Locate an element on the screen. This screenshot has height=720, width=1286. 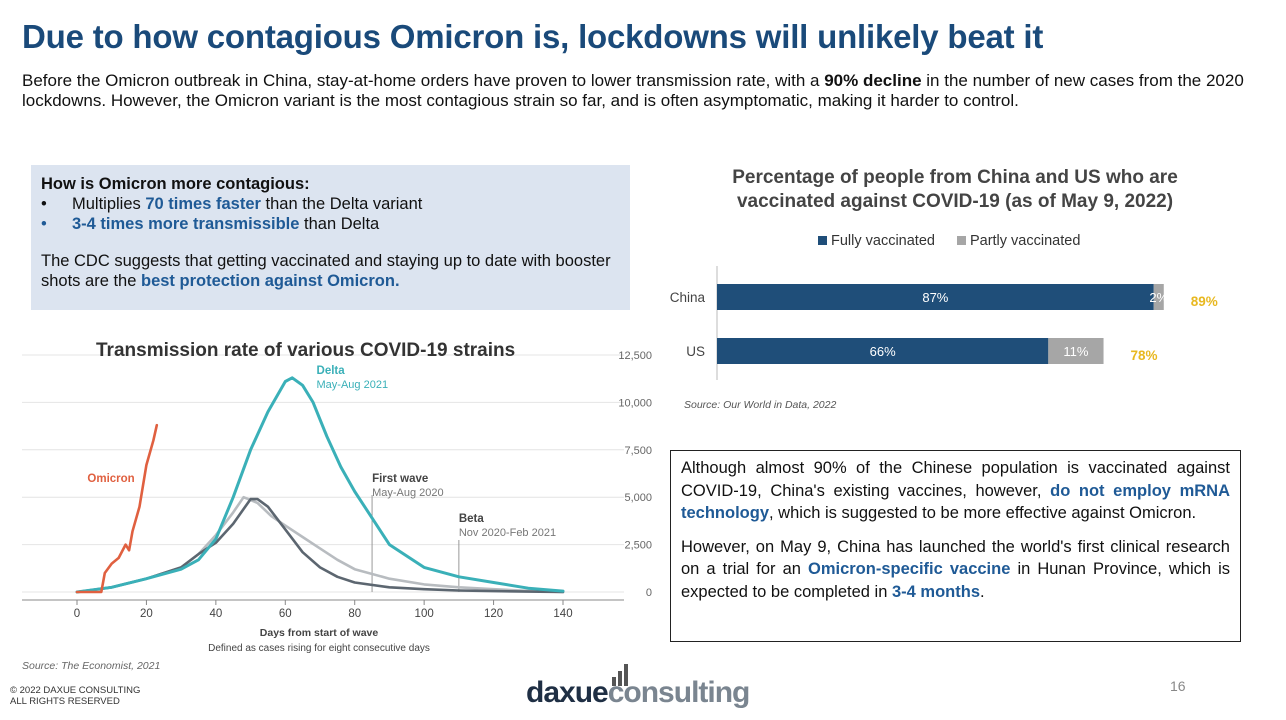
series-line-delta is located at coordinates (320, 485).